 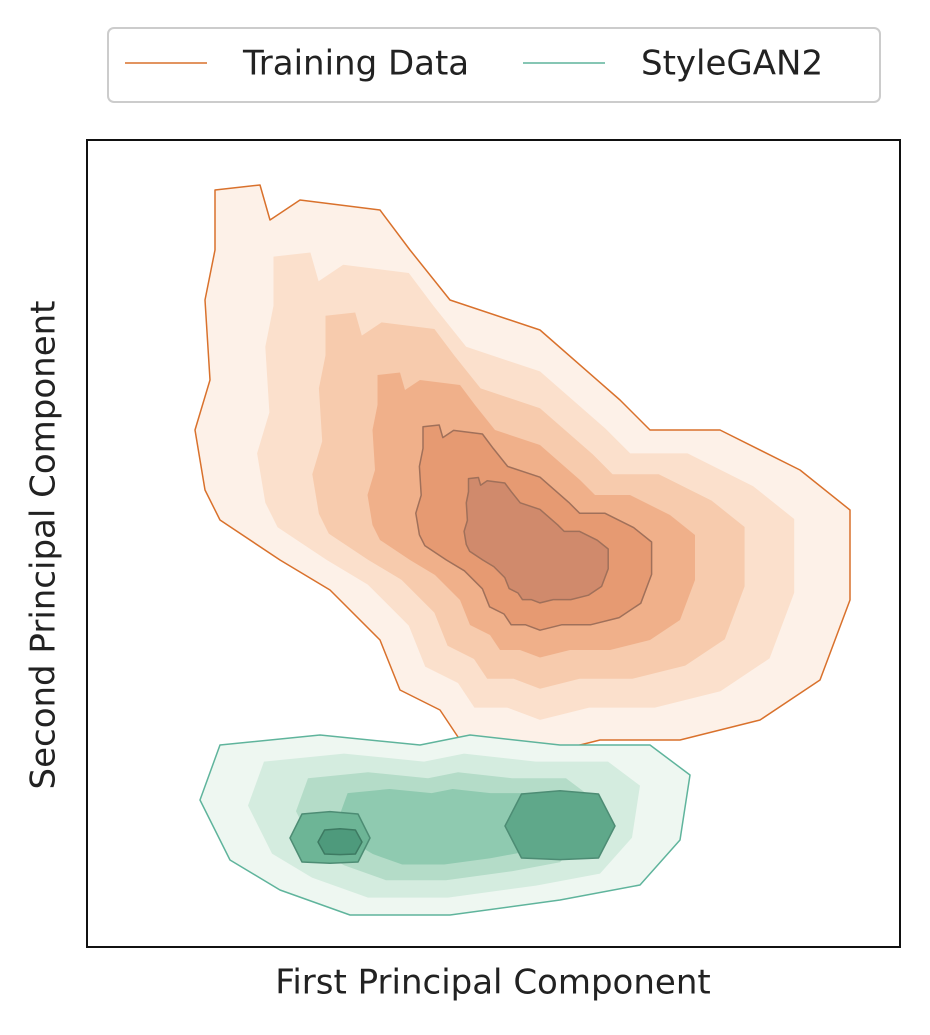 I want to click on legend-label: StyleGAN2, so click(x=732, y=64).